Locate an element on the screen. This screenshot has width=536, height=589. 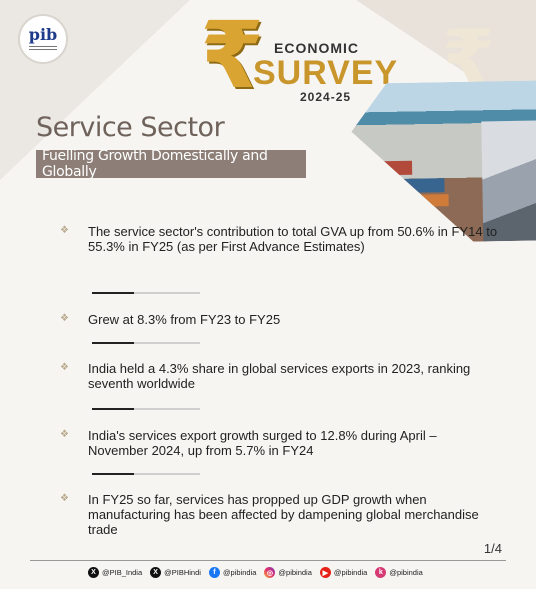
facebook-icon: f is located at coordinates (214, 572).